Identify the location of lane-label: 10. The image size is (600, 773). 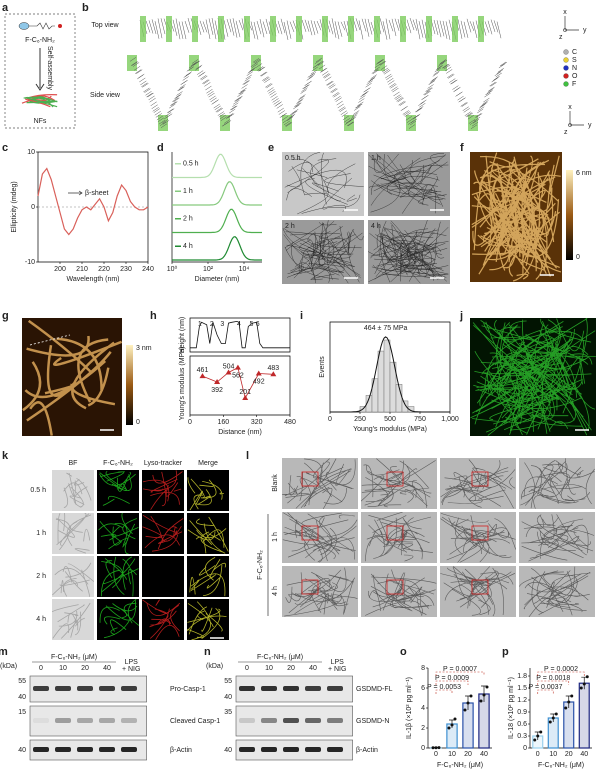
(63, 668).